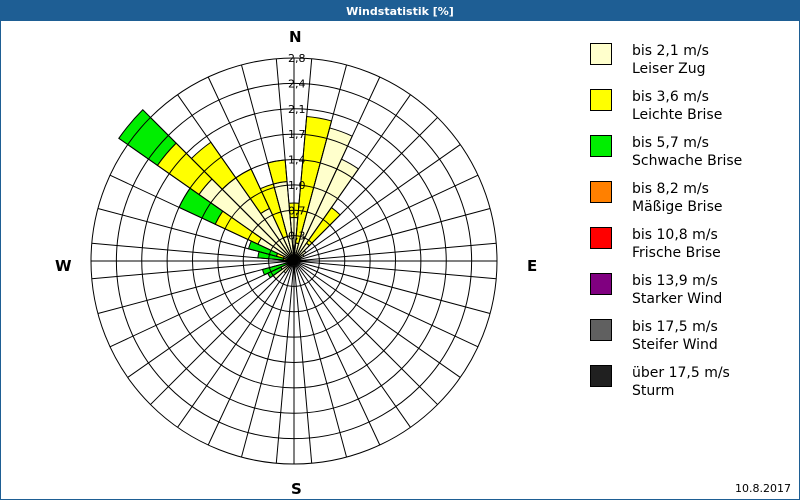 The image size is (800, 500). I want to click on legend-description: Sturm, so click(653, 391).